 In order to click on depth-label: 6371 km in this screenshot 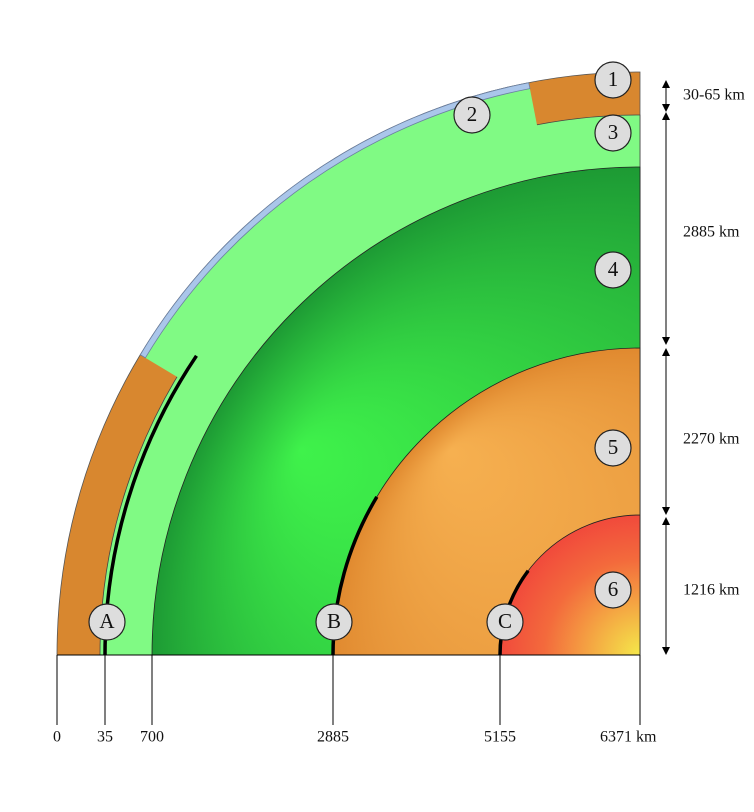, I will do `click(628, 737)`.